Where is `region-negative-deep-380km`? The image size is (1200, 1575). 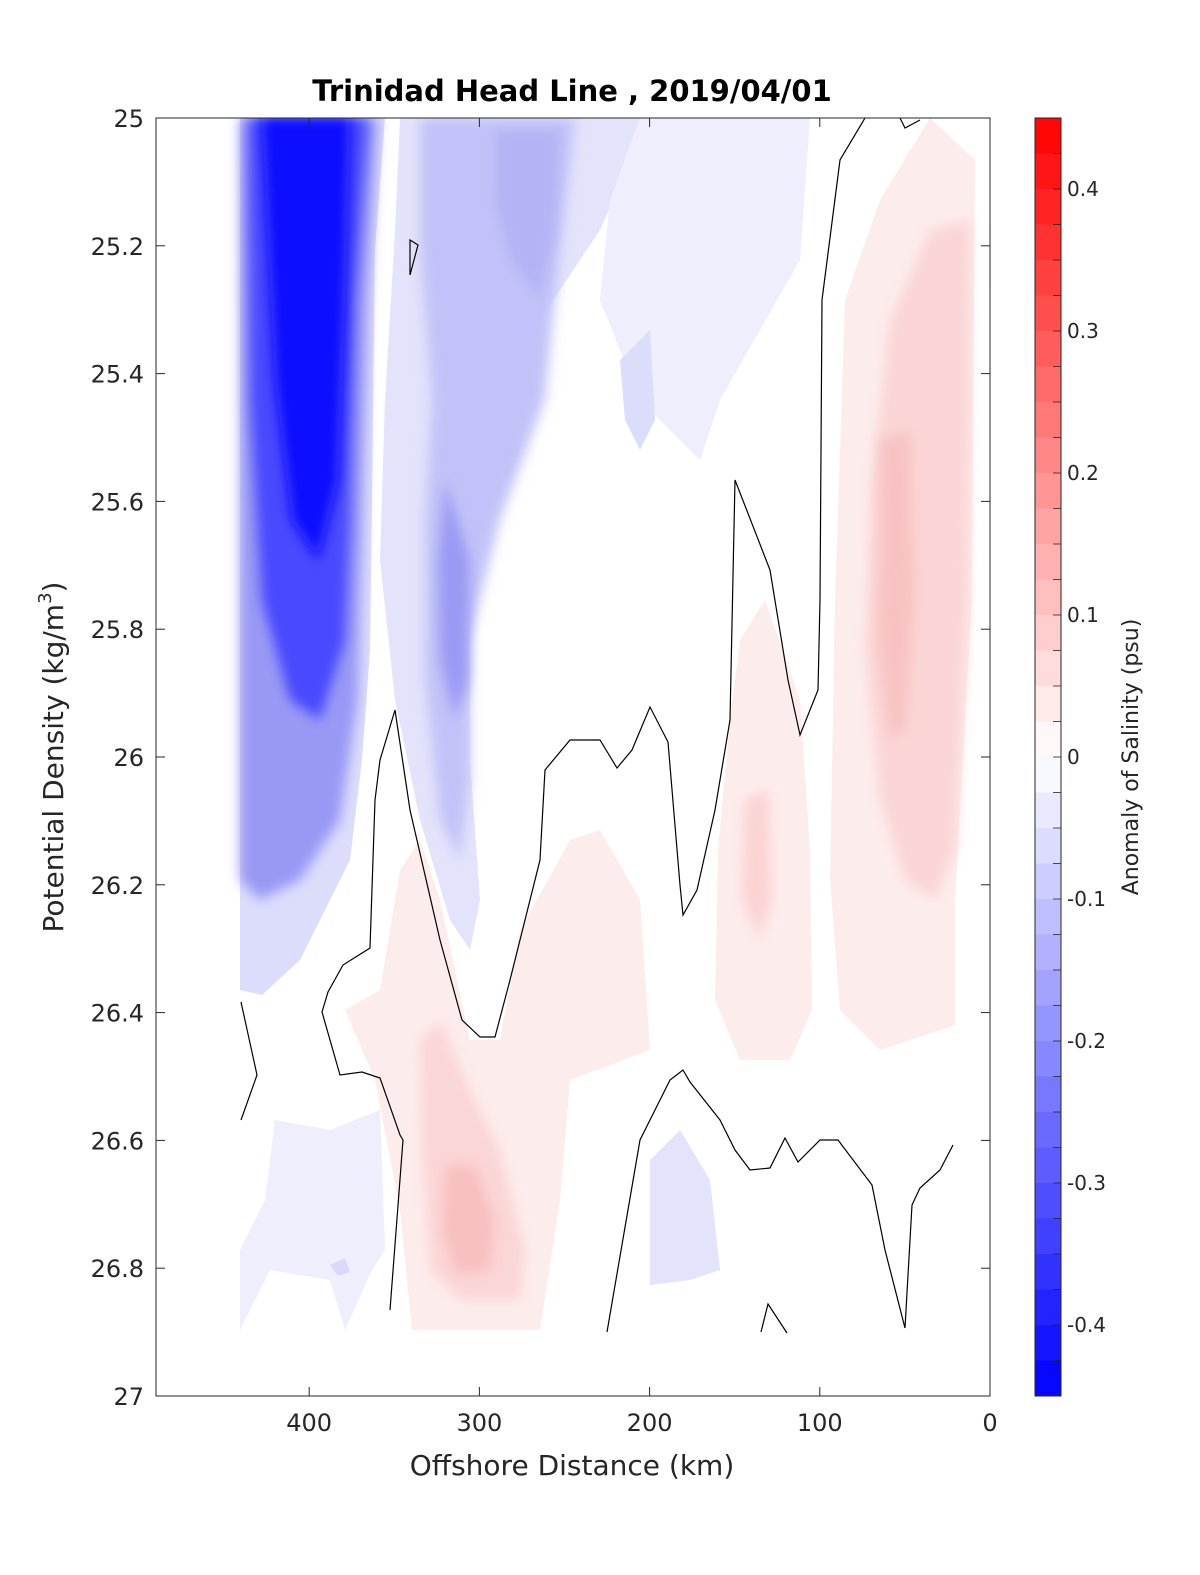
region-negative-deep-380km is located at coordinates (312, 1220).